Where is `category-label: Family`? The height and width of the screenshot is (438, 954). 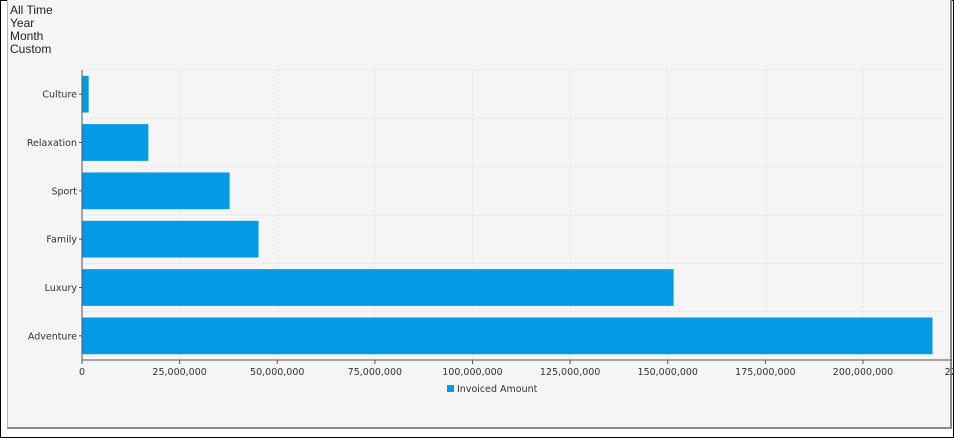 category-label: Family is located at coordinates (61, 240).